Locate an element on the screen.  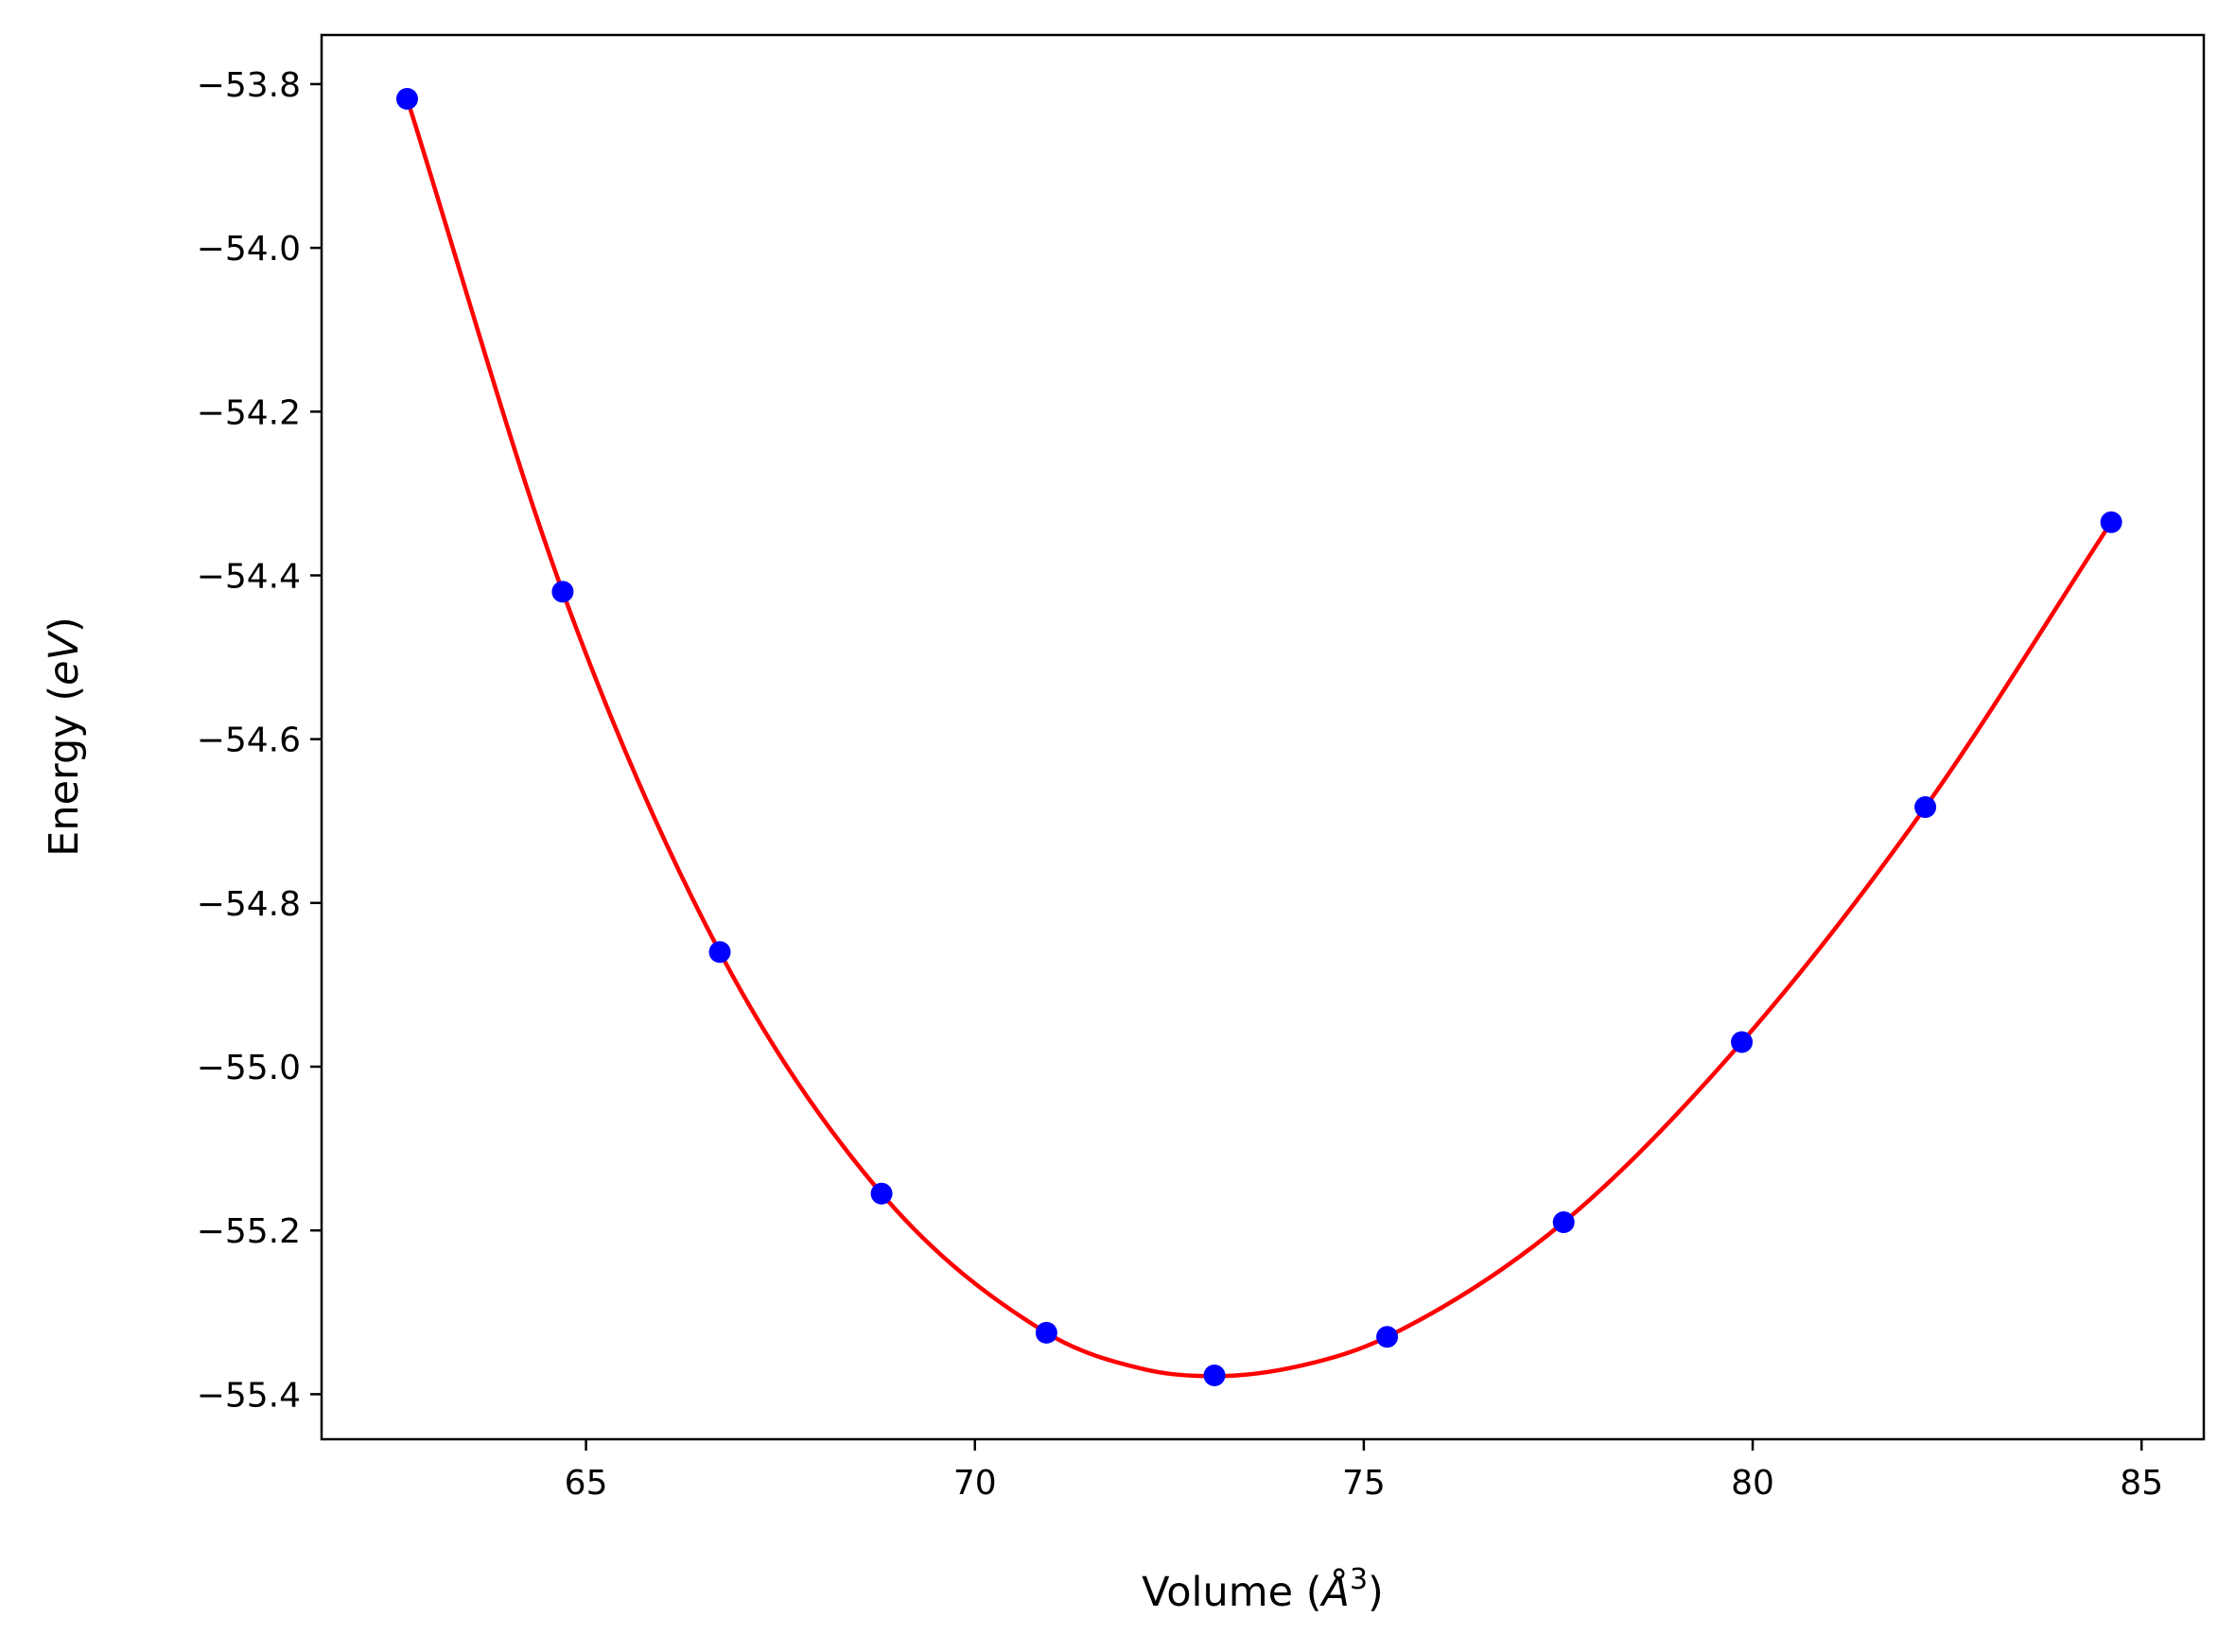
x-tick-label: 80 is located at coordinates (1752, 1484).